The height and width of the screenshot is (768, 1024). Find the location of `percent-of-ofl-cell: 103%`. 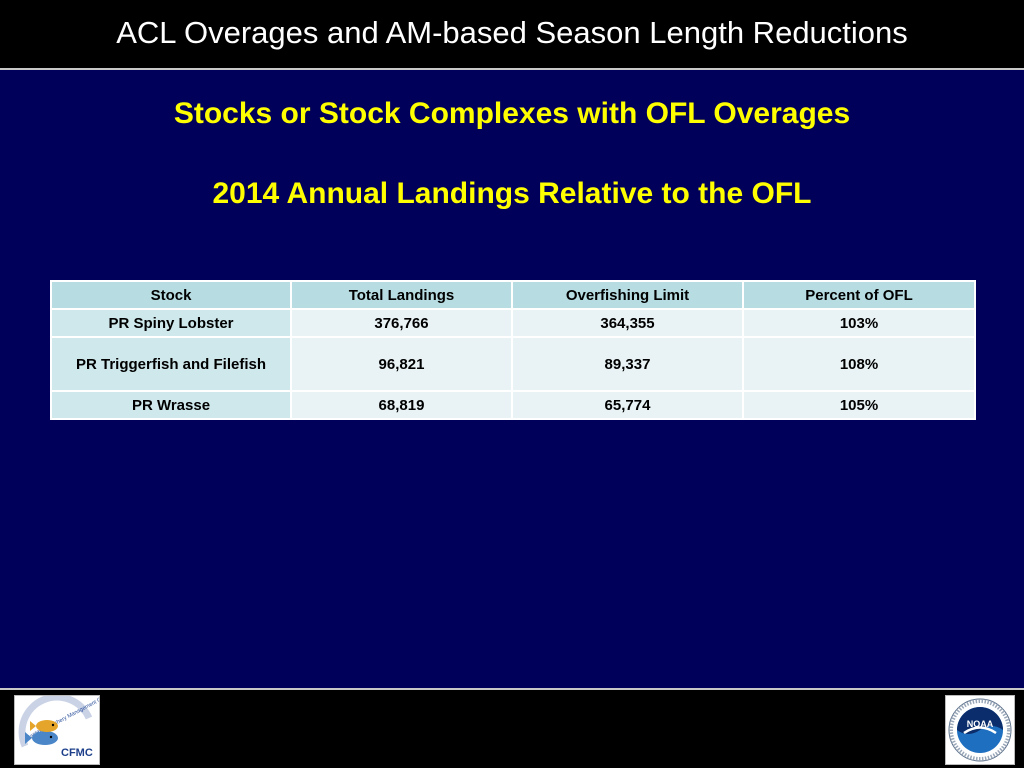

percent-of-ofl-cell: 103% is located at coordinates (859, 323).